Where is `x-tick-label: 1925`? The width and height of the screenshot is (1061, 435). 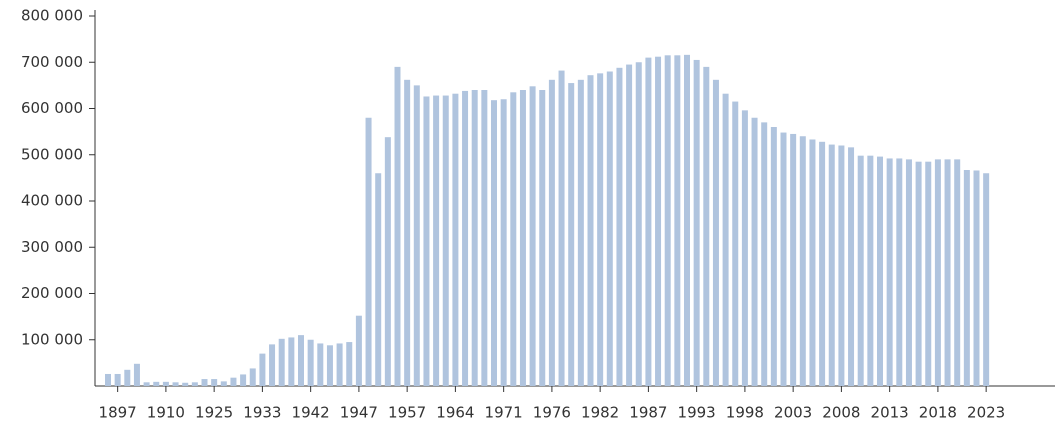 x-tick-label: 1925 is located at coordinates (214, 413).